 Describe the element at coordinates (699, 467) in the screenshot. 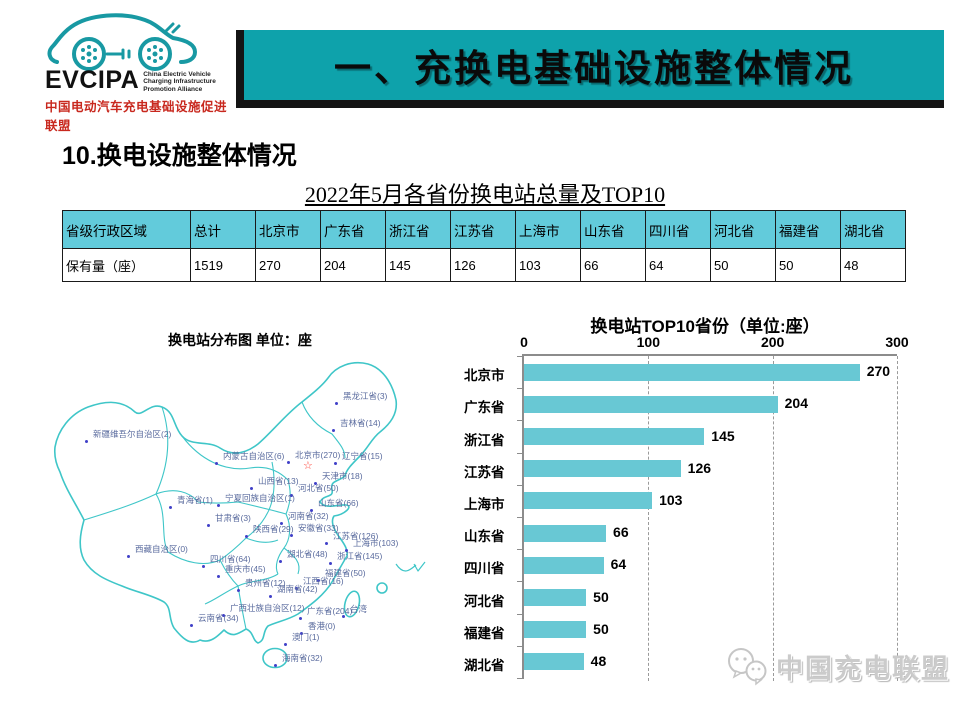

I see `chart-value-label: 126` at that location.